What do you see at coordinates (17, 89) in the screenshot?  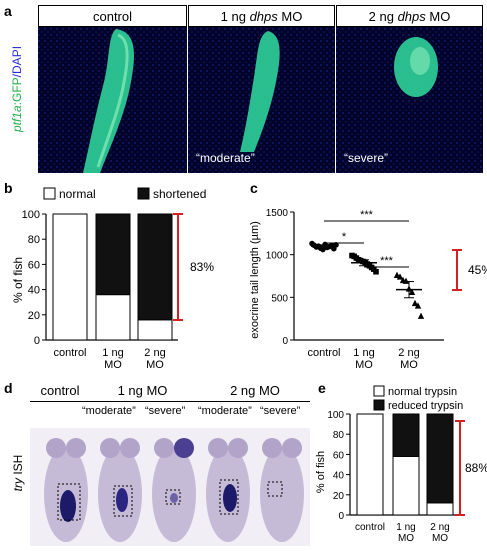 I see `panel-a-ylabel: ptf1a:GFP/DAPI` at bounding box center [17, 89].